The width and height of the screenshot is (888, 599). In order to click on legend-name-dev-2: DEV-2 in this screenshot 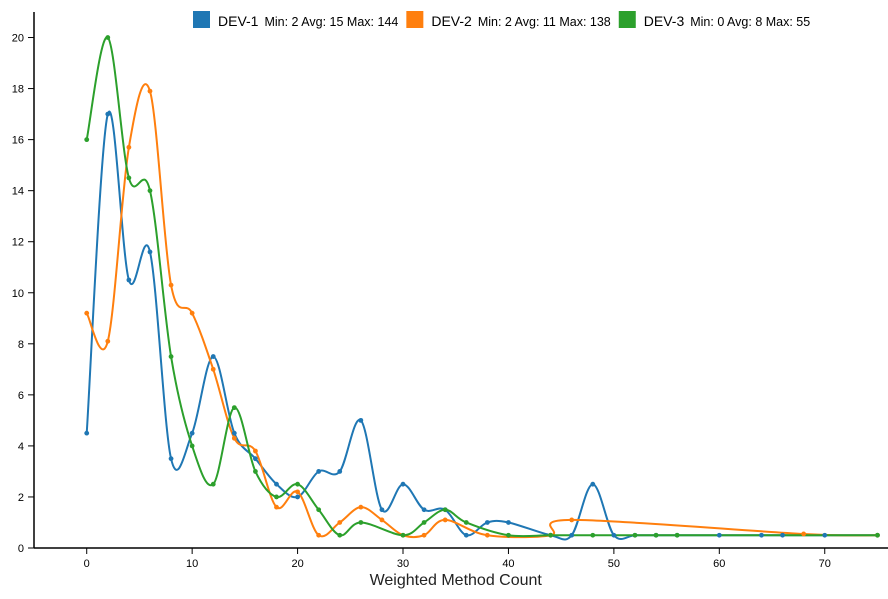, I will do `click(451, 21)`.